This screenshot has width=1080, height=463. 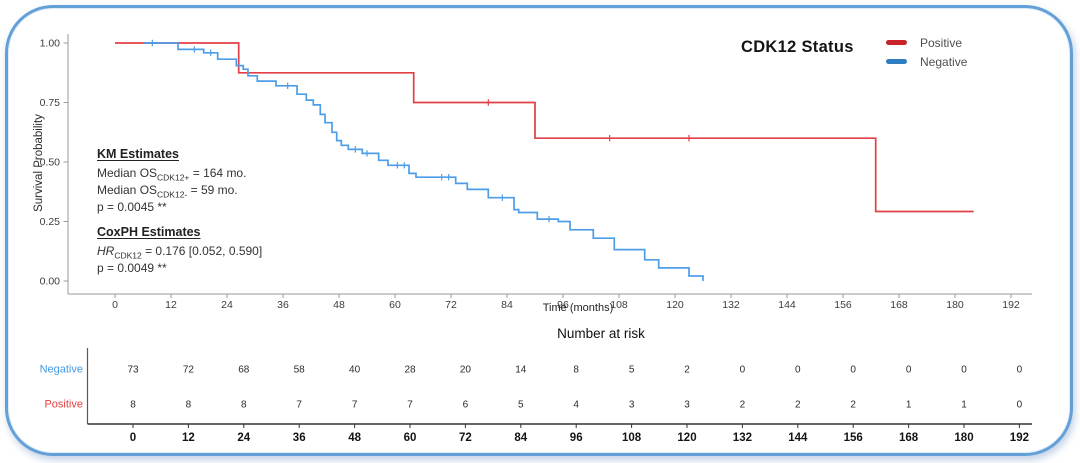 I want to click on km-pvalue: p = 0.0045 **, so click(x=132, y=207).